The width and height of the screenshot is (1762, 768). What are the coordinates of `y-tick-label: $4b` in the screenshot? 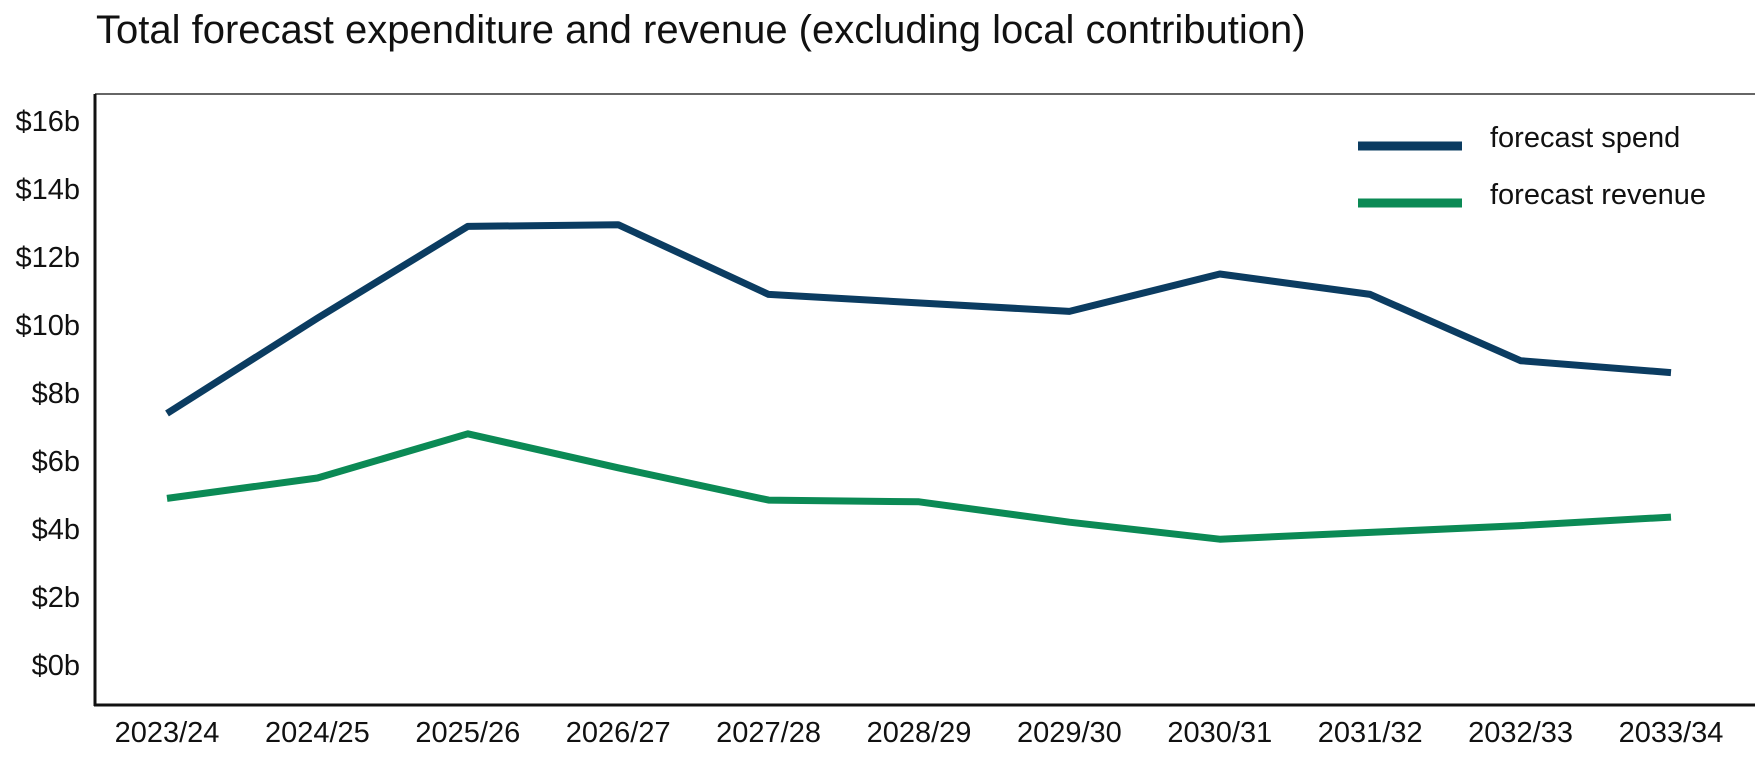 It's located at (56, 530).